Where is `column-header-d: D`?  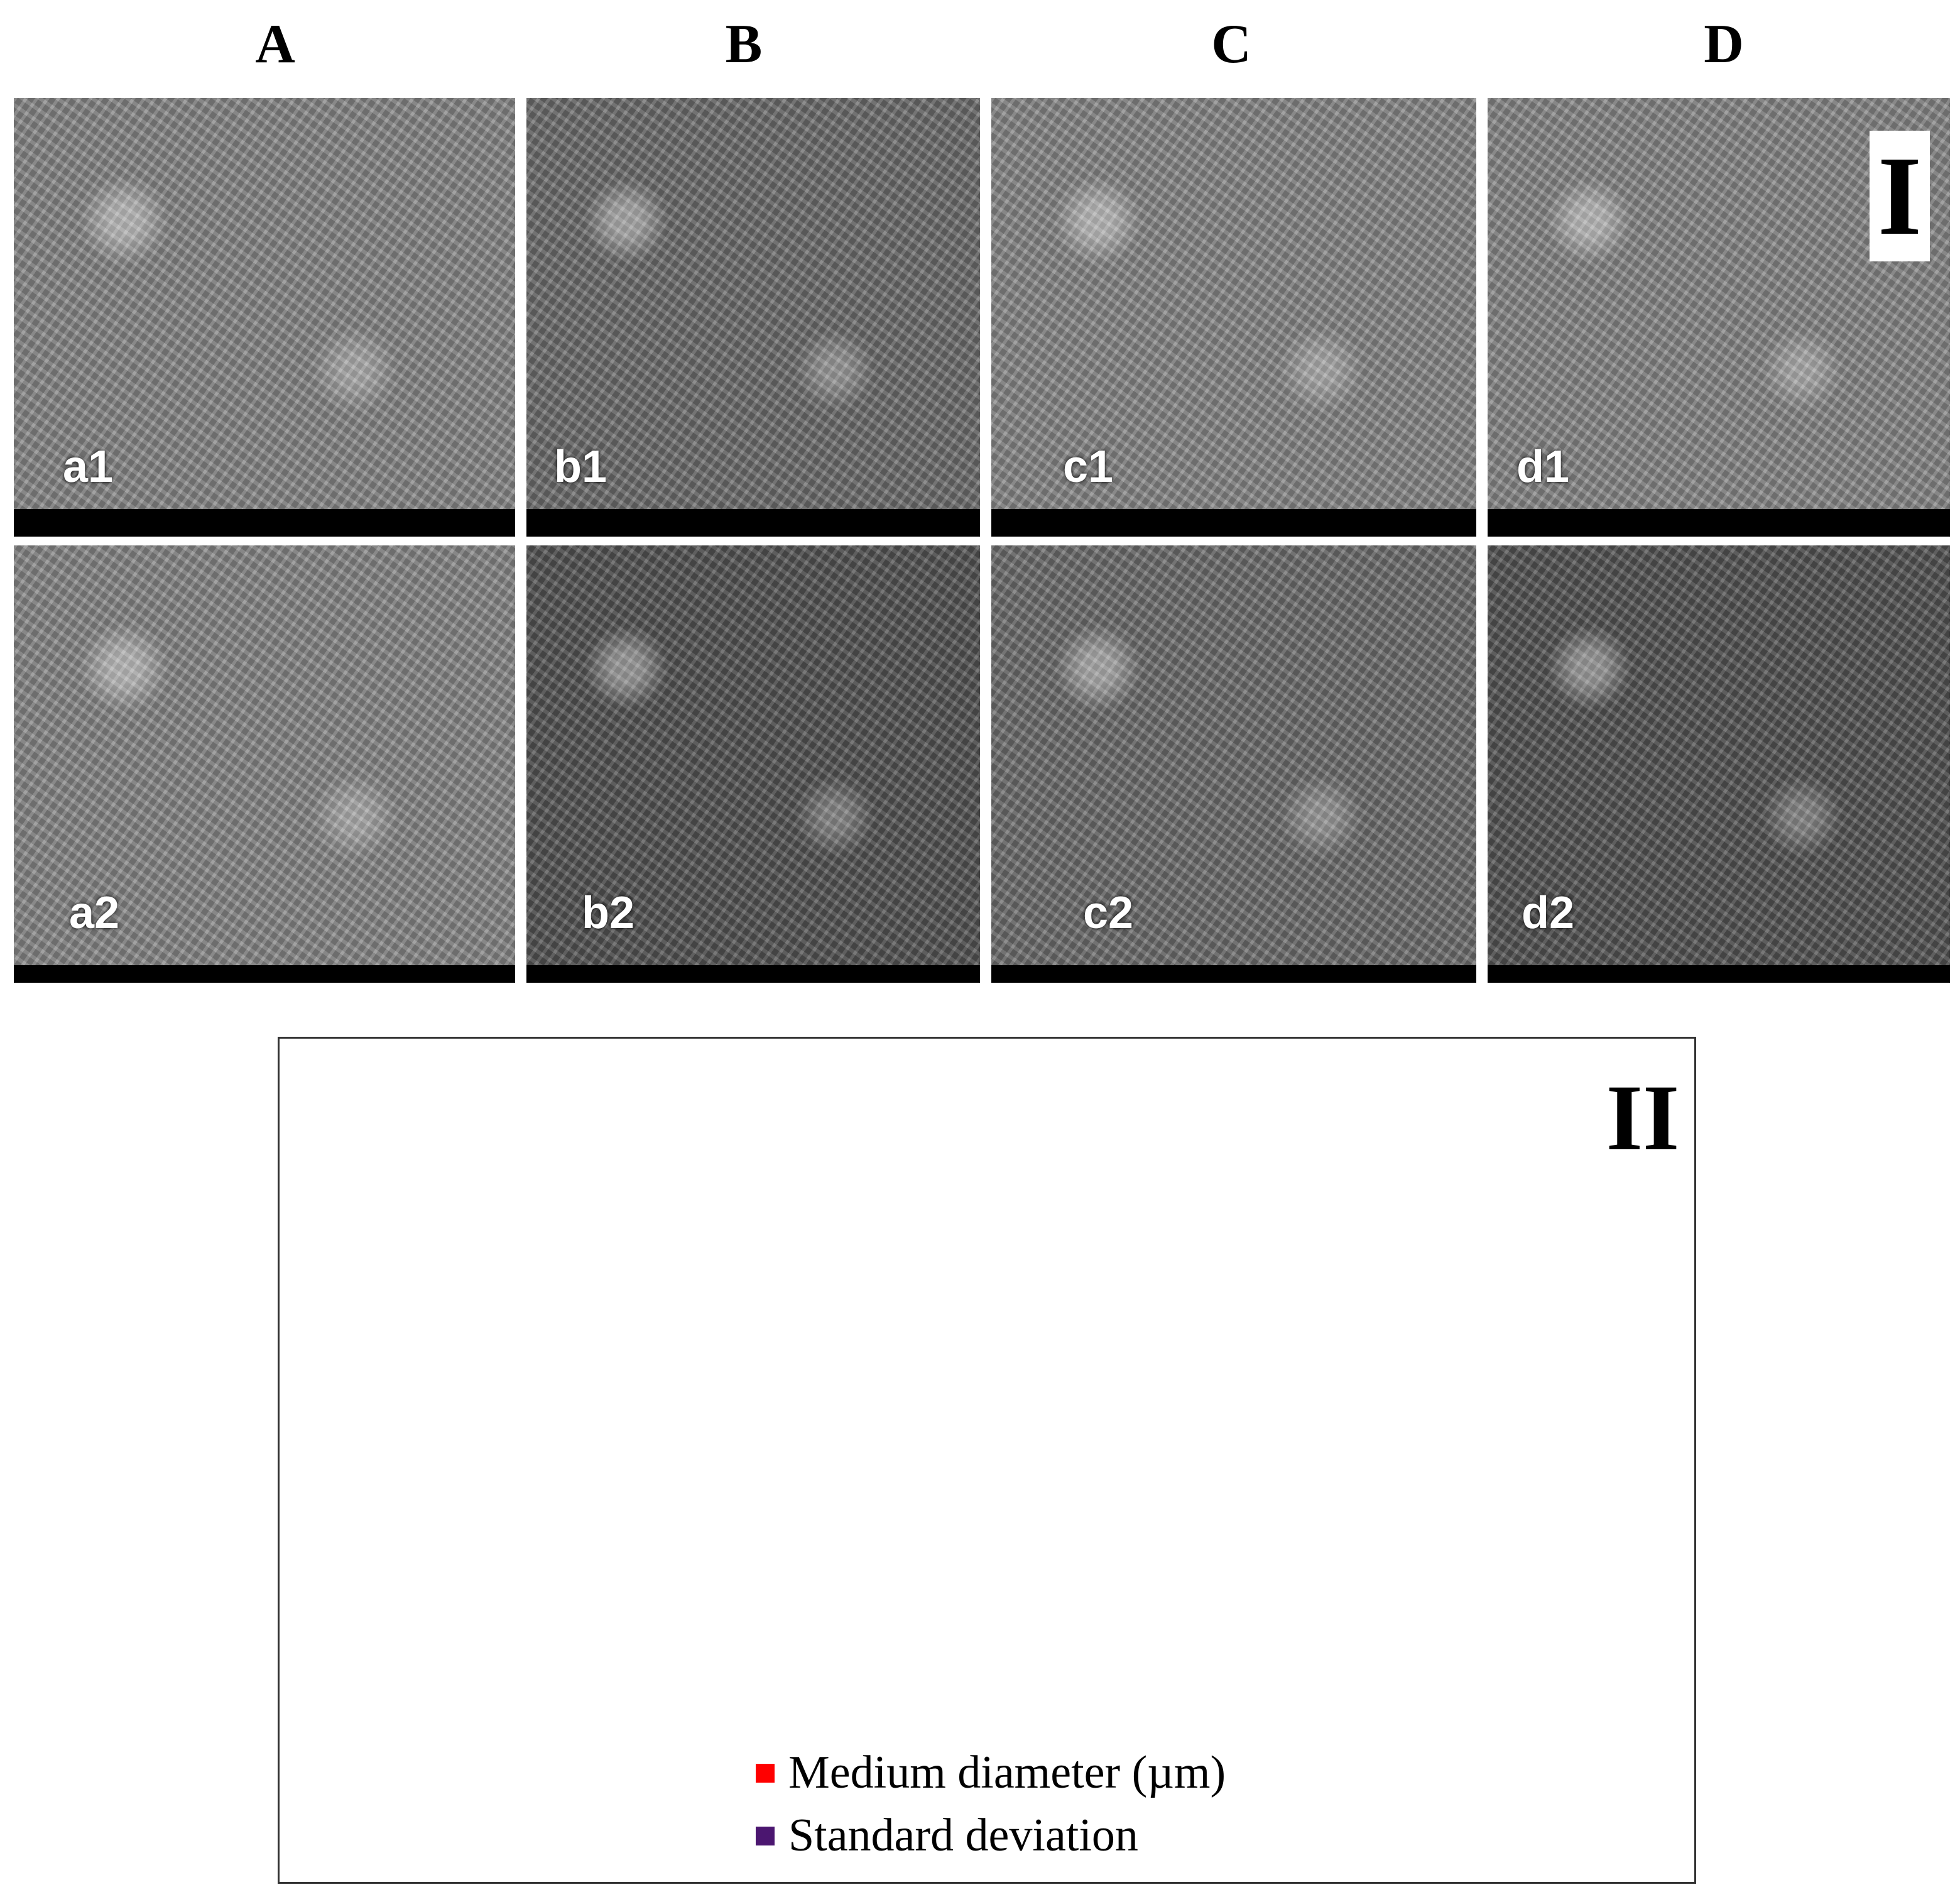 column-header-d: D is located at coordinates (1724, 45).